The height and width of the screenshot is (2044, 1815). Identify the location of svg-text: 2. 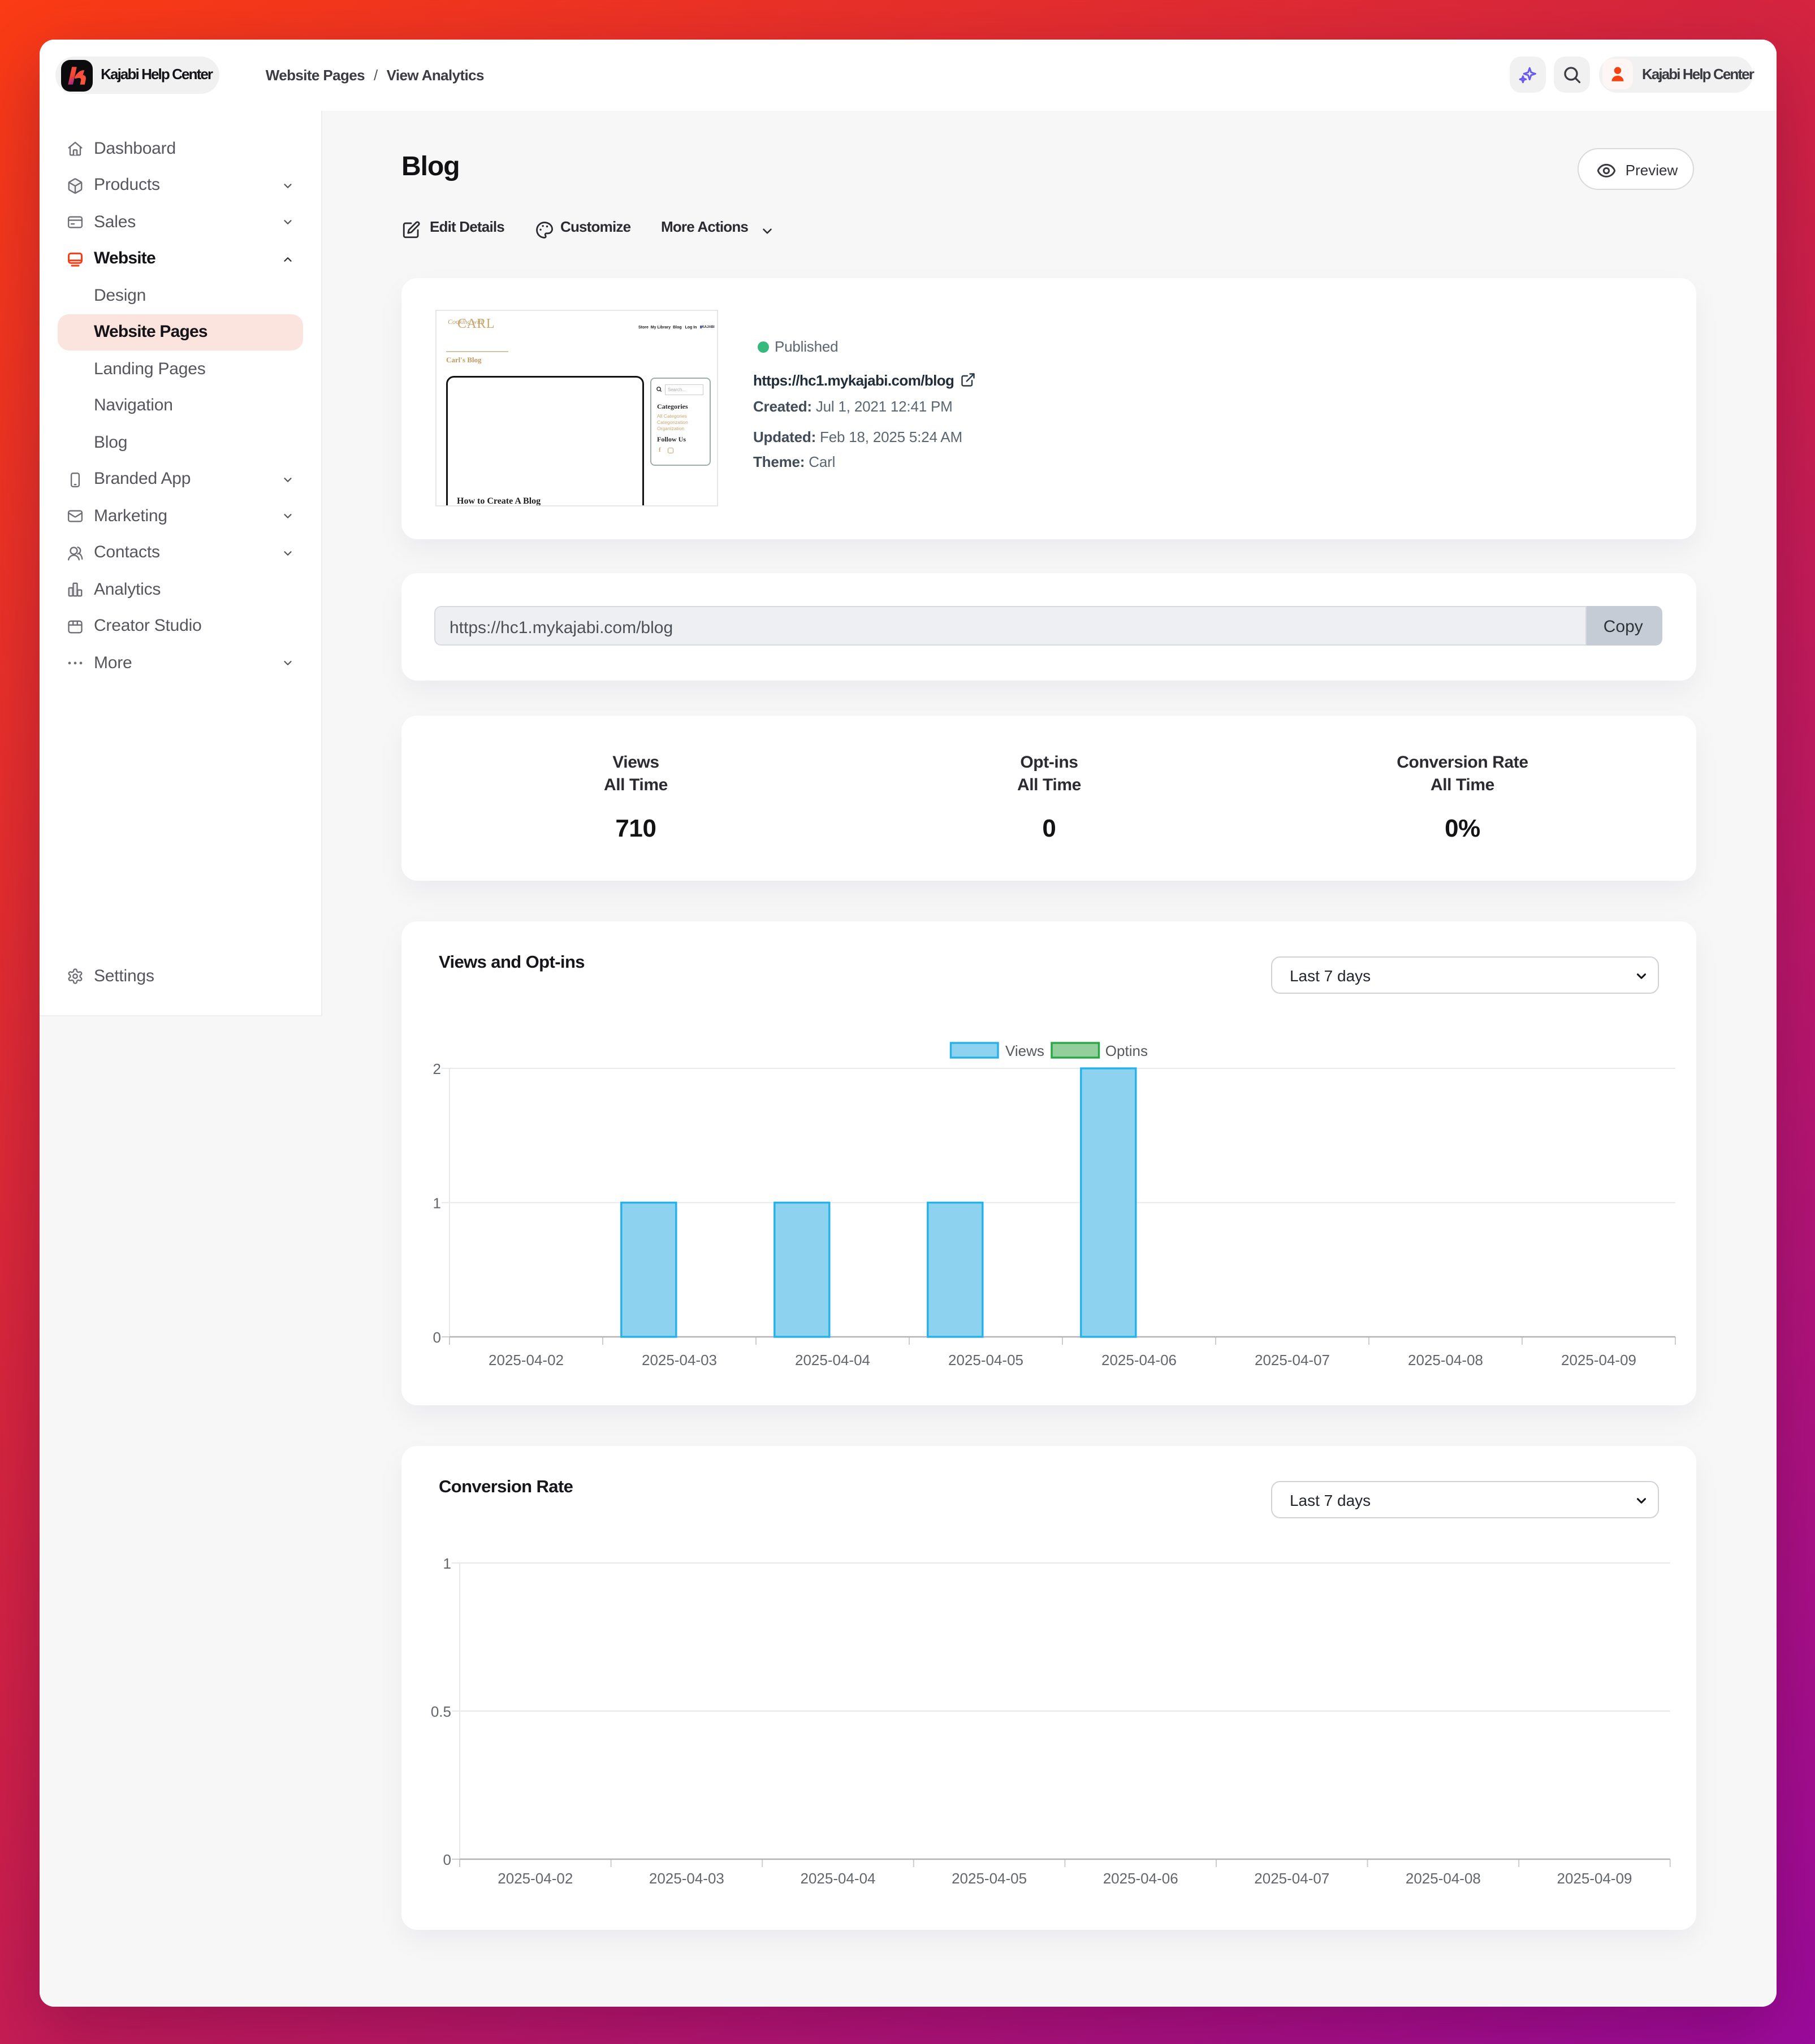
(438, 1068).